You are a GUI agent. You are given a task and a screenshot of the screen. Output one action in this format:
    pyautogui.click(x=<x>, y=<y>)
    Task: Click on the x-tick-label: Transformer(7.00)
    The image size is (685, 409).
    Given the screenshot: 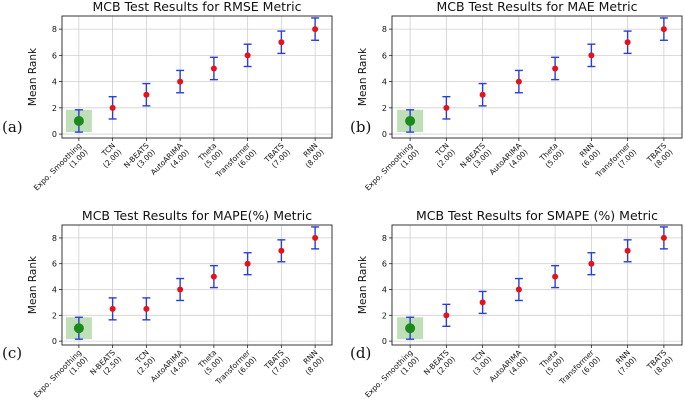 What is the action you would take?
    pyautogui.click(x=616, y=163)
    